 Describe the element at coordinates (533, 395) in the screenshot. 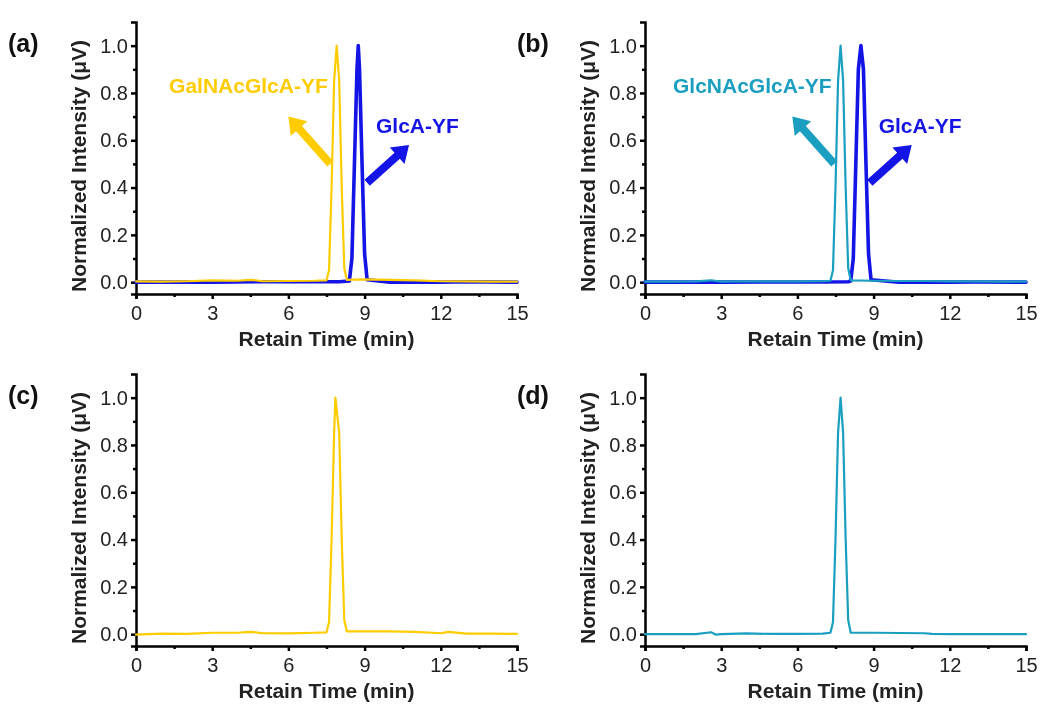

I see `chart-title: (d)` at that location.